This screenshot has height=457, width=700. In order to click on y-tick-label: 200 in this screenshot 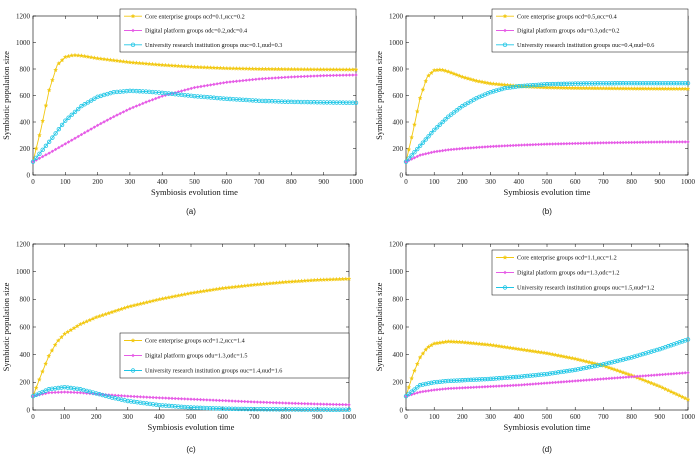, I will do `click(25, 149)`.